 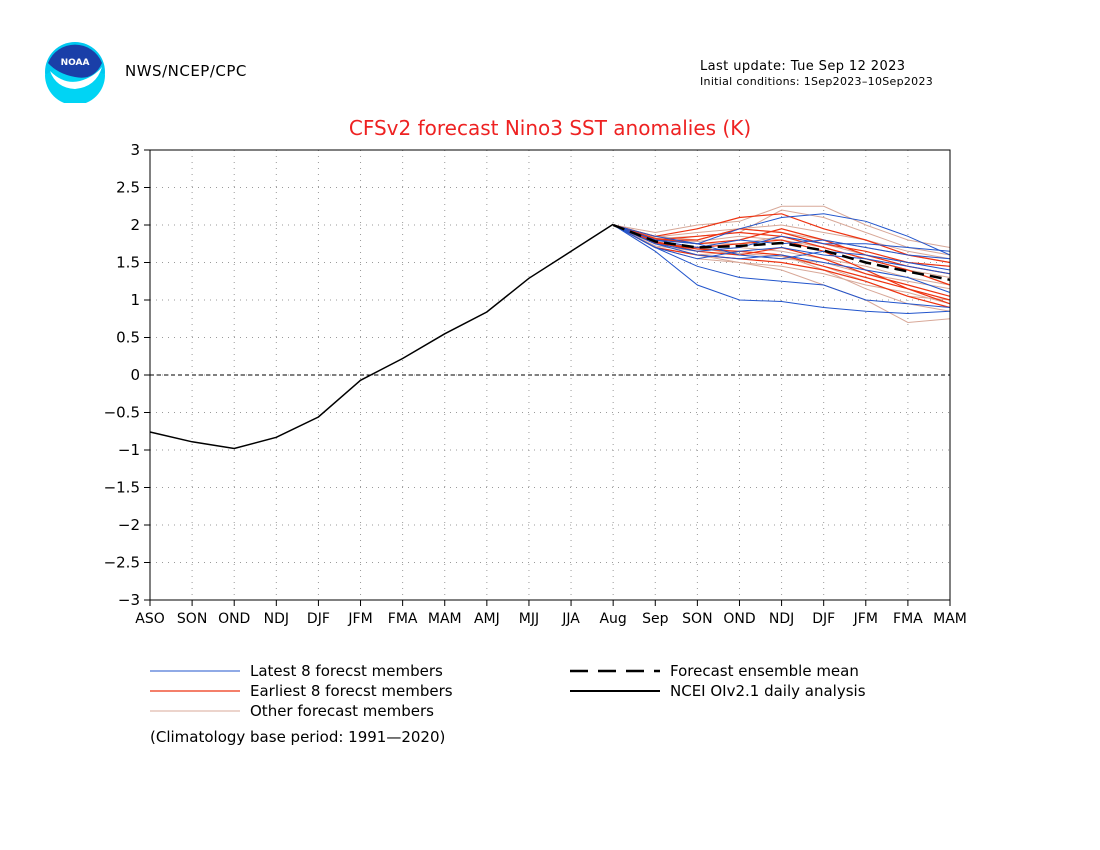 What do you see at coordinates (149, 619) in the screenshot?
I see `x-tick-label: ASO` at bounding box center [149, 619].